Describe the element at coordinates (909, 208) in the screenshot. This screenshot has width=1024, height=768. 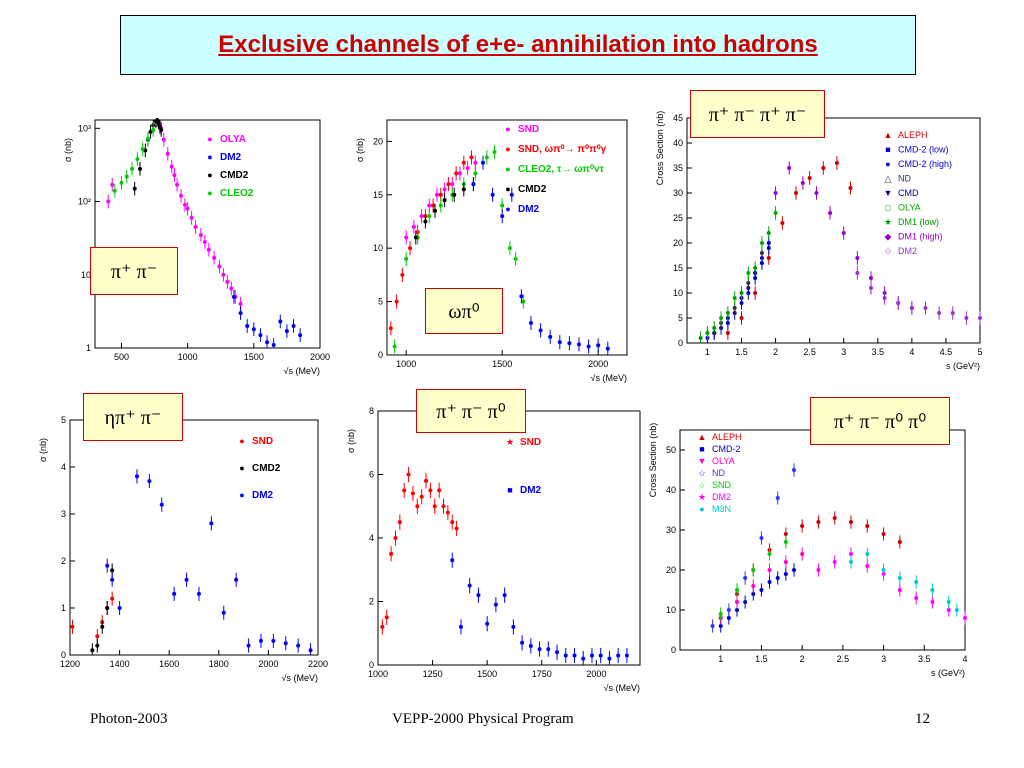
I see `legend-label: OLYA` at that location.